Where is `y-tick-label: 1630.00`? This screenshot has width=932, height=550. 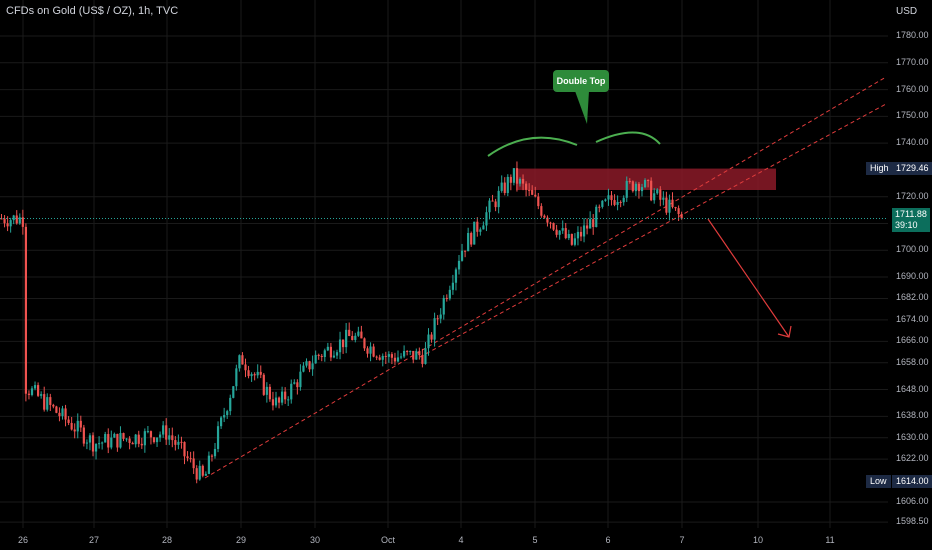 y-tick-label: 1630.00 is located at coordinates (912, 436).